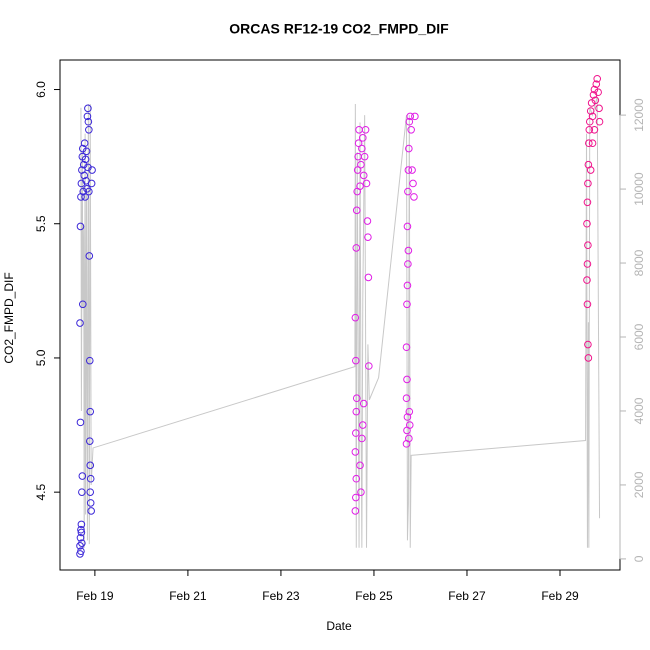  What do you see at coordinates (639, 262) in the screenshot?
I see `y2-tick-label: 8000` at bounding box center [639, 262].